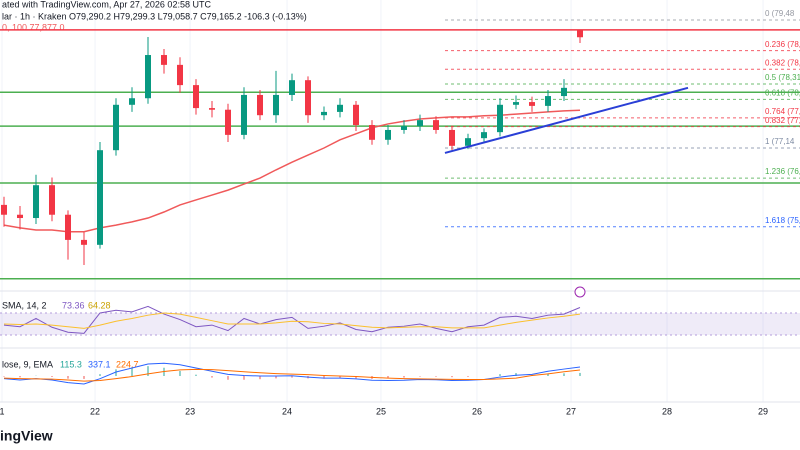 The image size is (800, 450). What do you see at coordinates (580, 292) in the screenshot?
I see `alert-marker` at bounding box center [580, 292].